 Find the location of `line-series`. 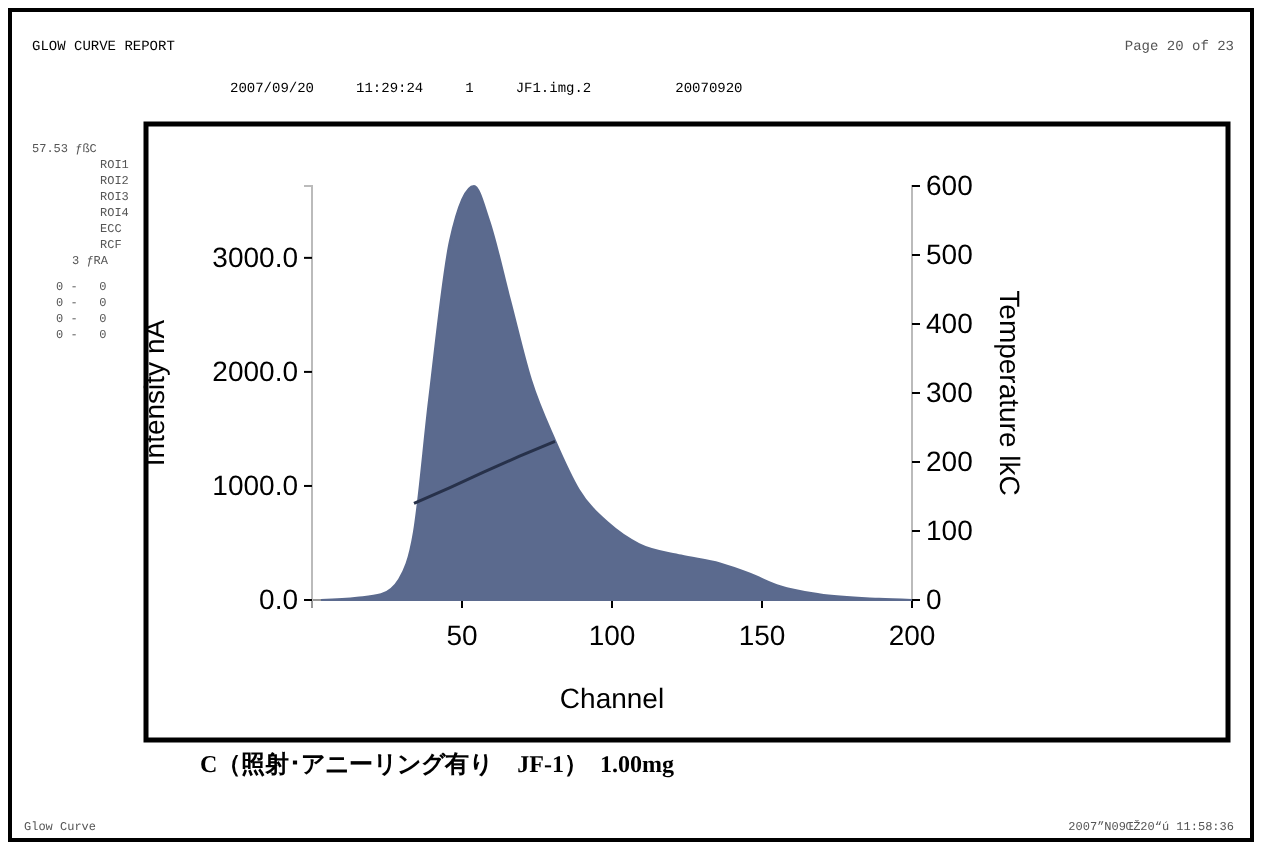

line-series is located at coordinates (484, 472).